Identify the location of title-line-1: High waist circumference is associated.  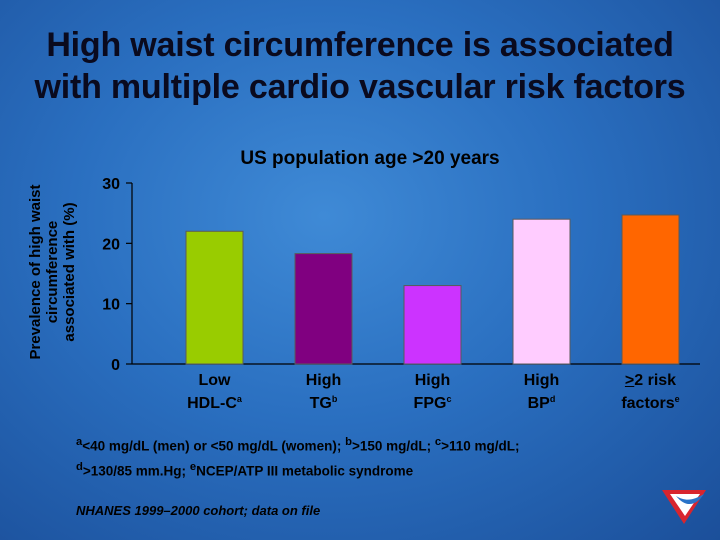
(360, 45).